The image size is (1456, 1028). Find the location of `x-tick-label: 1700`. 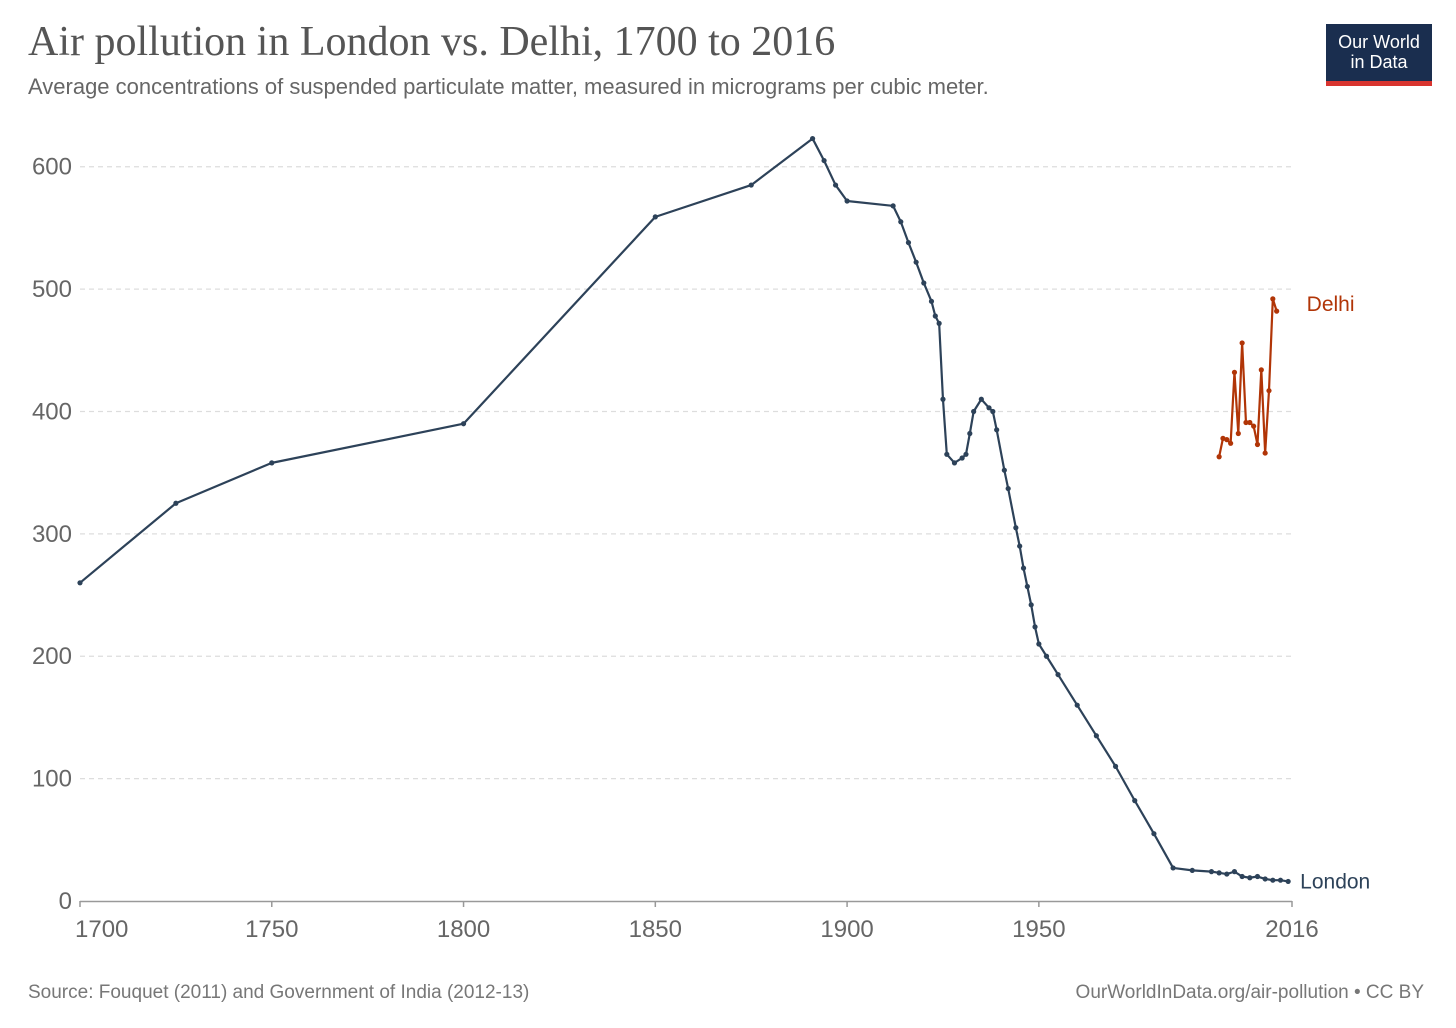

x-tick-label: 1700 is located at coordinates (101, 929).